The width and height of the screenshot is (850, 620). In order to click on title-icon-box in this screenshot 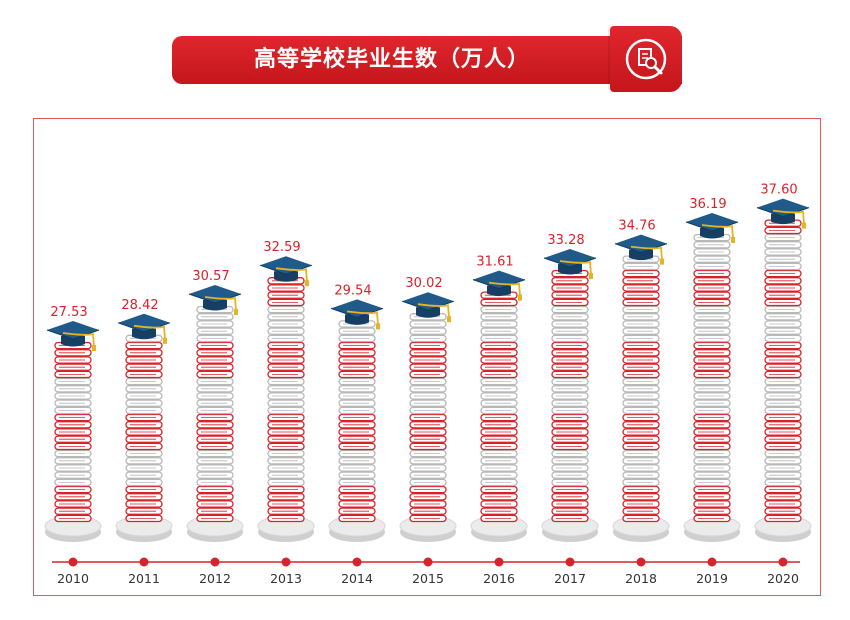, I will do `click(646, 59)`.